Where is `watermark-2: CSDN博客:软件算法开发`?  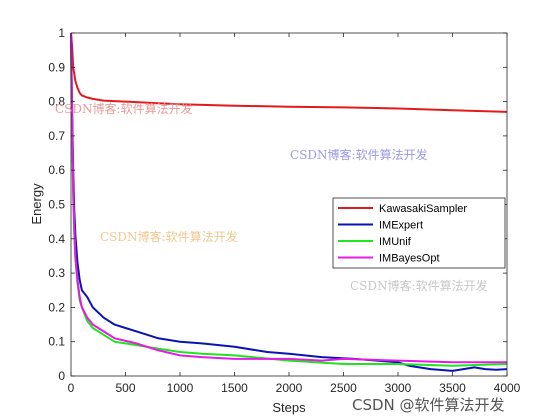 watermark-2: CSDN博客:软件算法开发 is located at coordinates (359, 154).